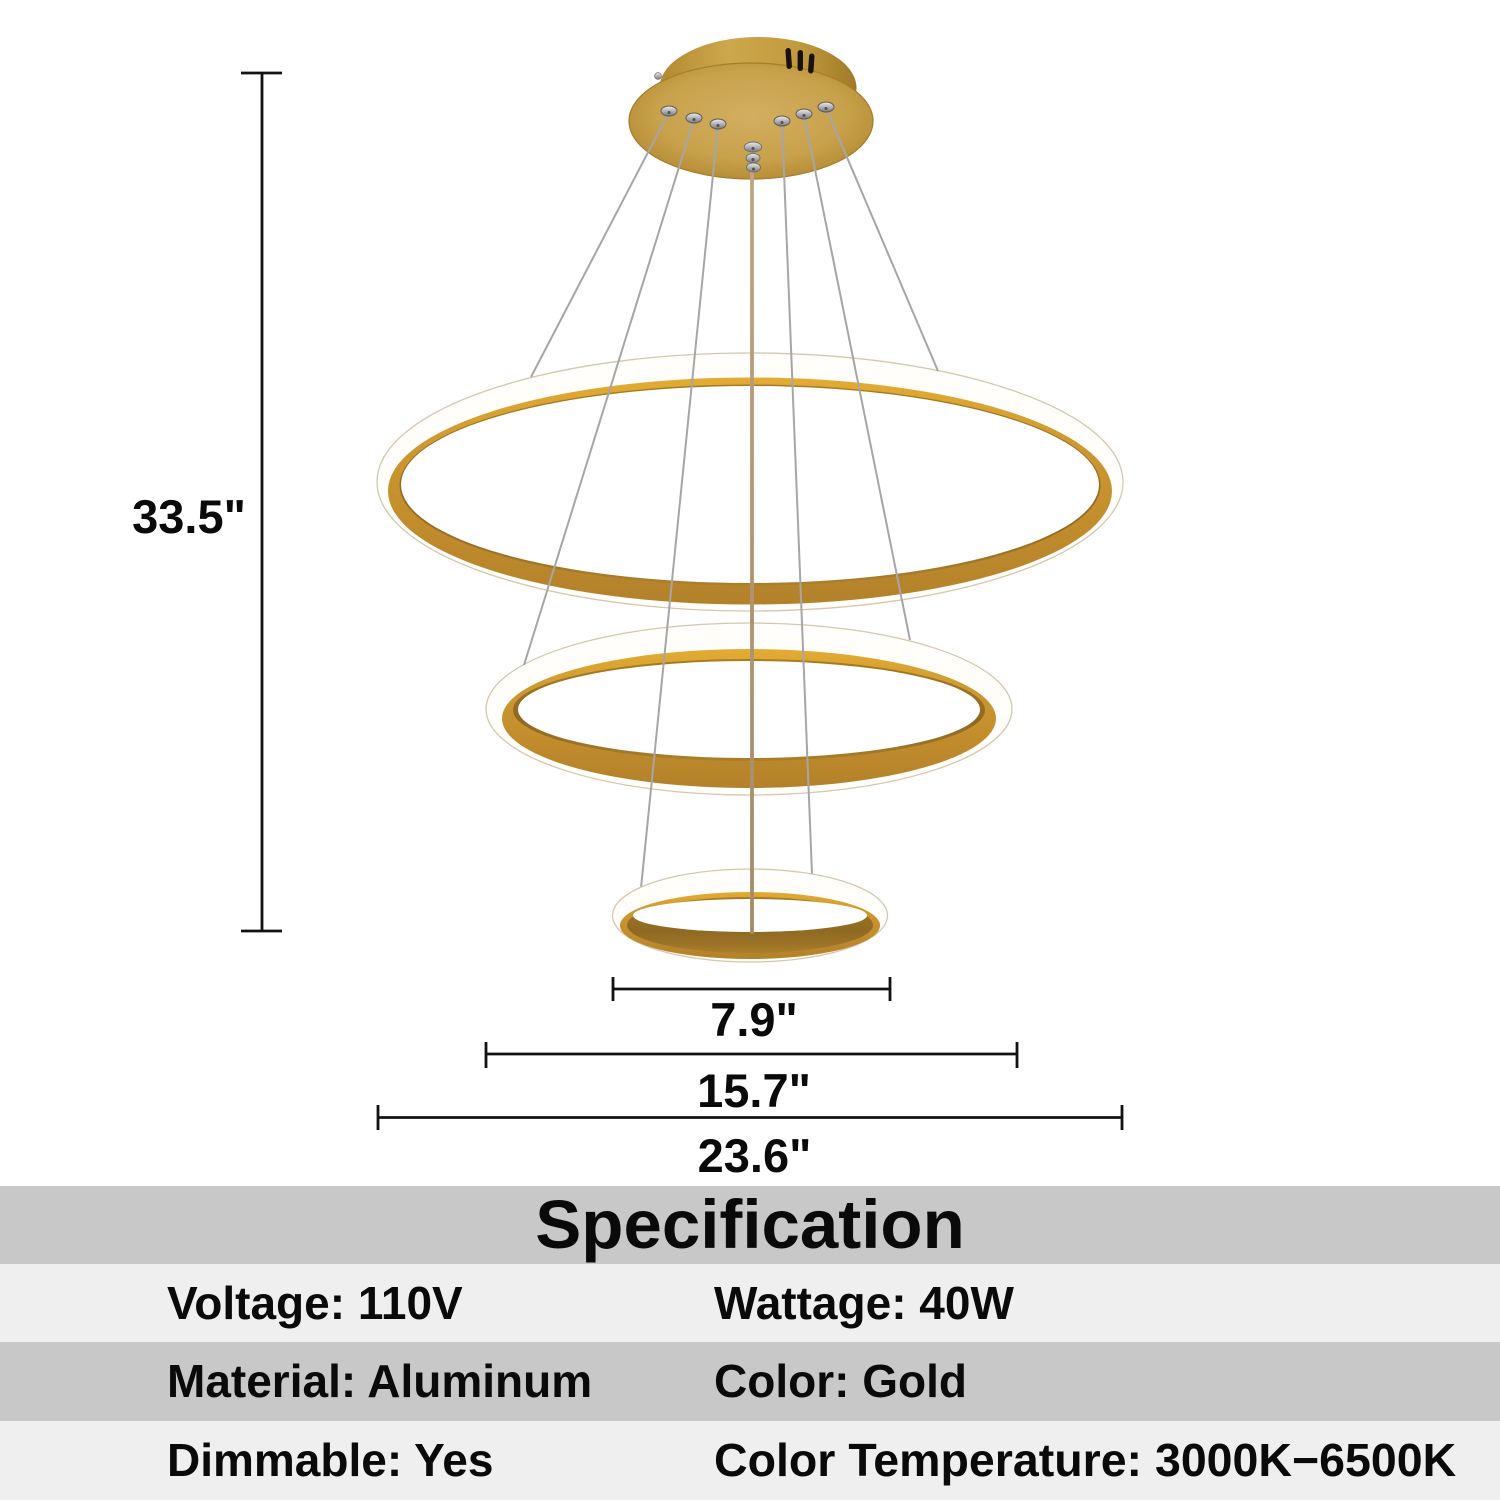  I want to click on svg-text: 15.7", so click(754, 1090).